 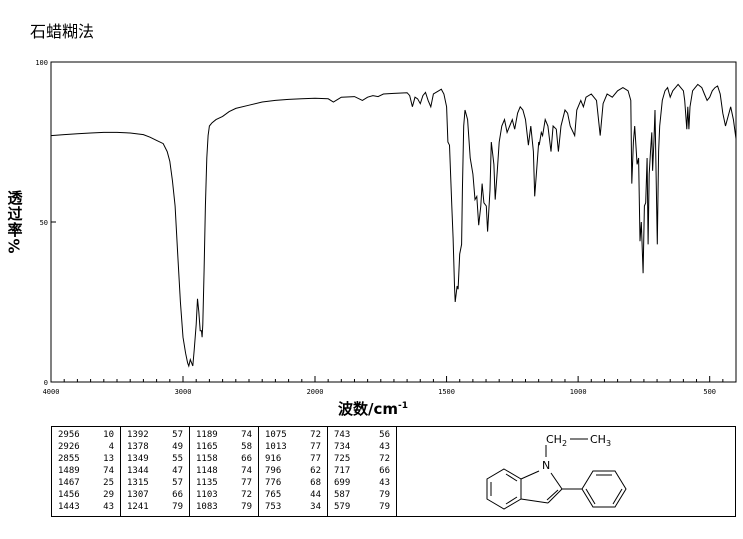 I want to click on peak-row: 796 62, so click(x=293, y=471).